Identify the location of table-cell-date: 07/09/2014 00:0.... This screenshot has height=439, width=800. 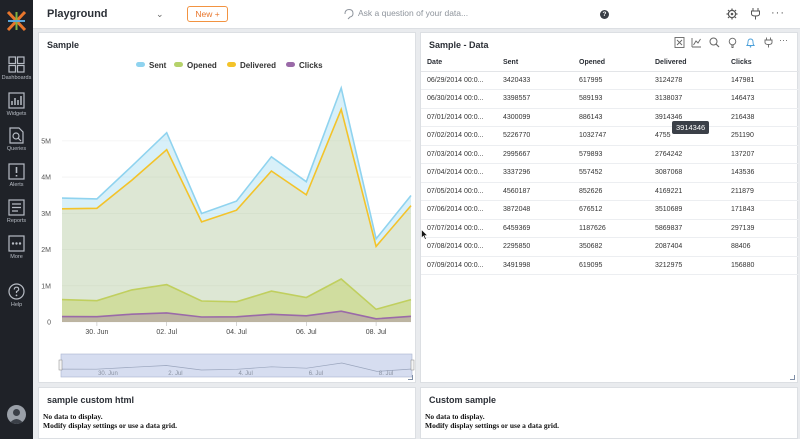
(459, 265).